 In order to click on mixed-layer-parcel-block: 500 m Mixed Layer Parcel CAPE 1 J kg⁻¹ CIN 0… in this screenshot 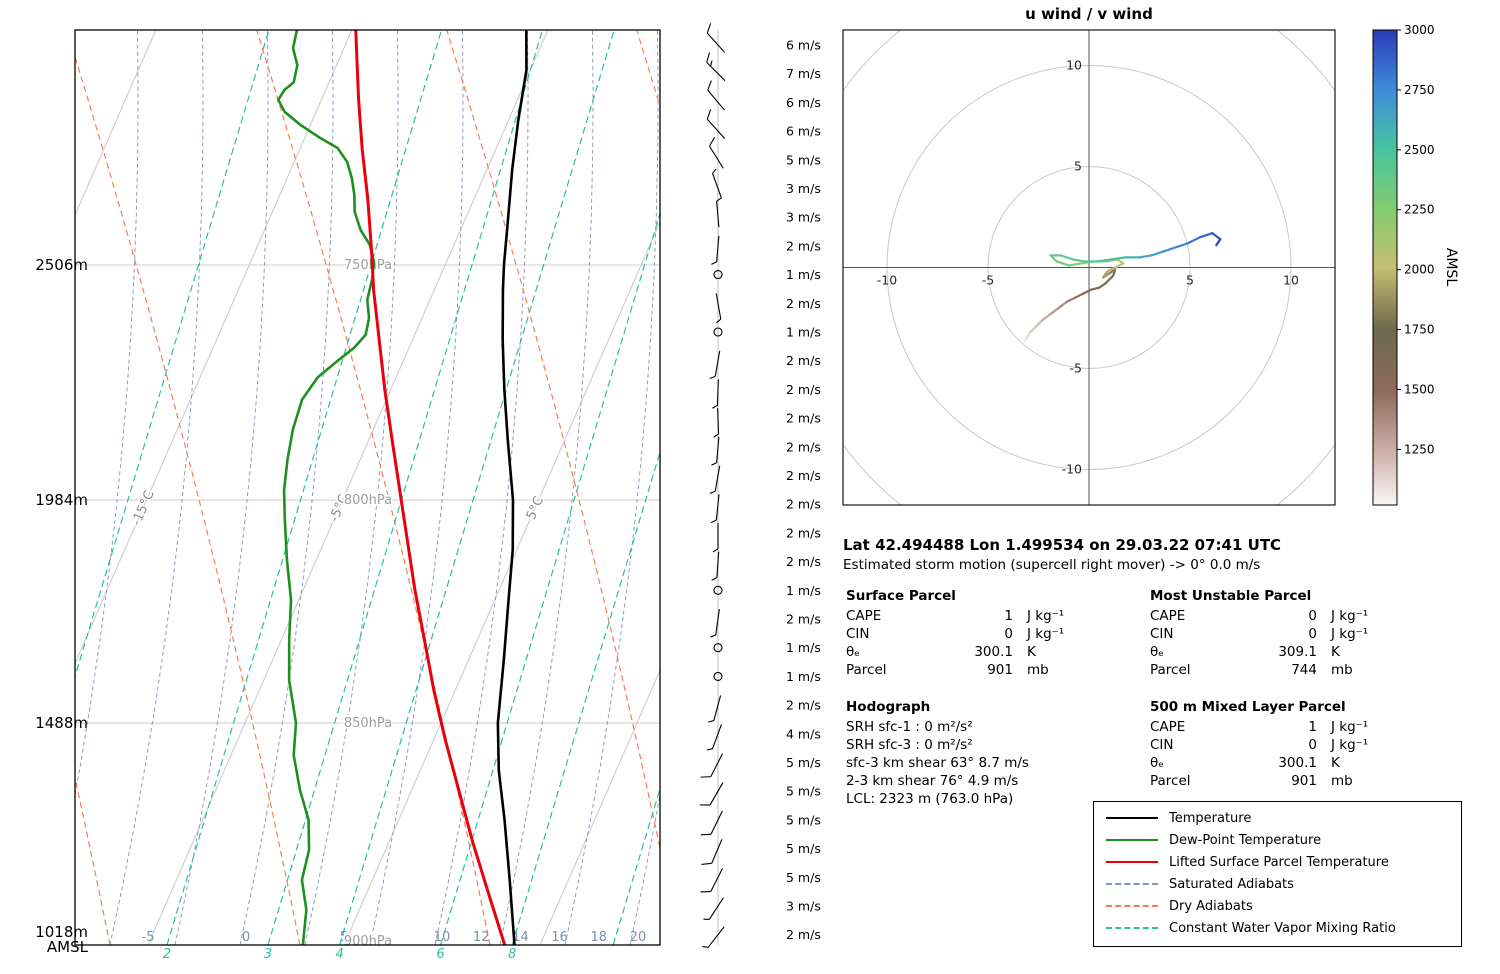, I will do `click(1302, 744)`.